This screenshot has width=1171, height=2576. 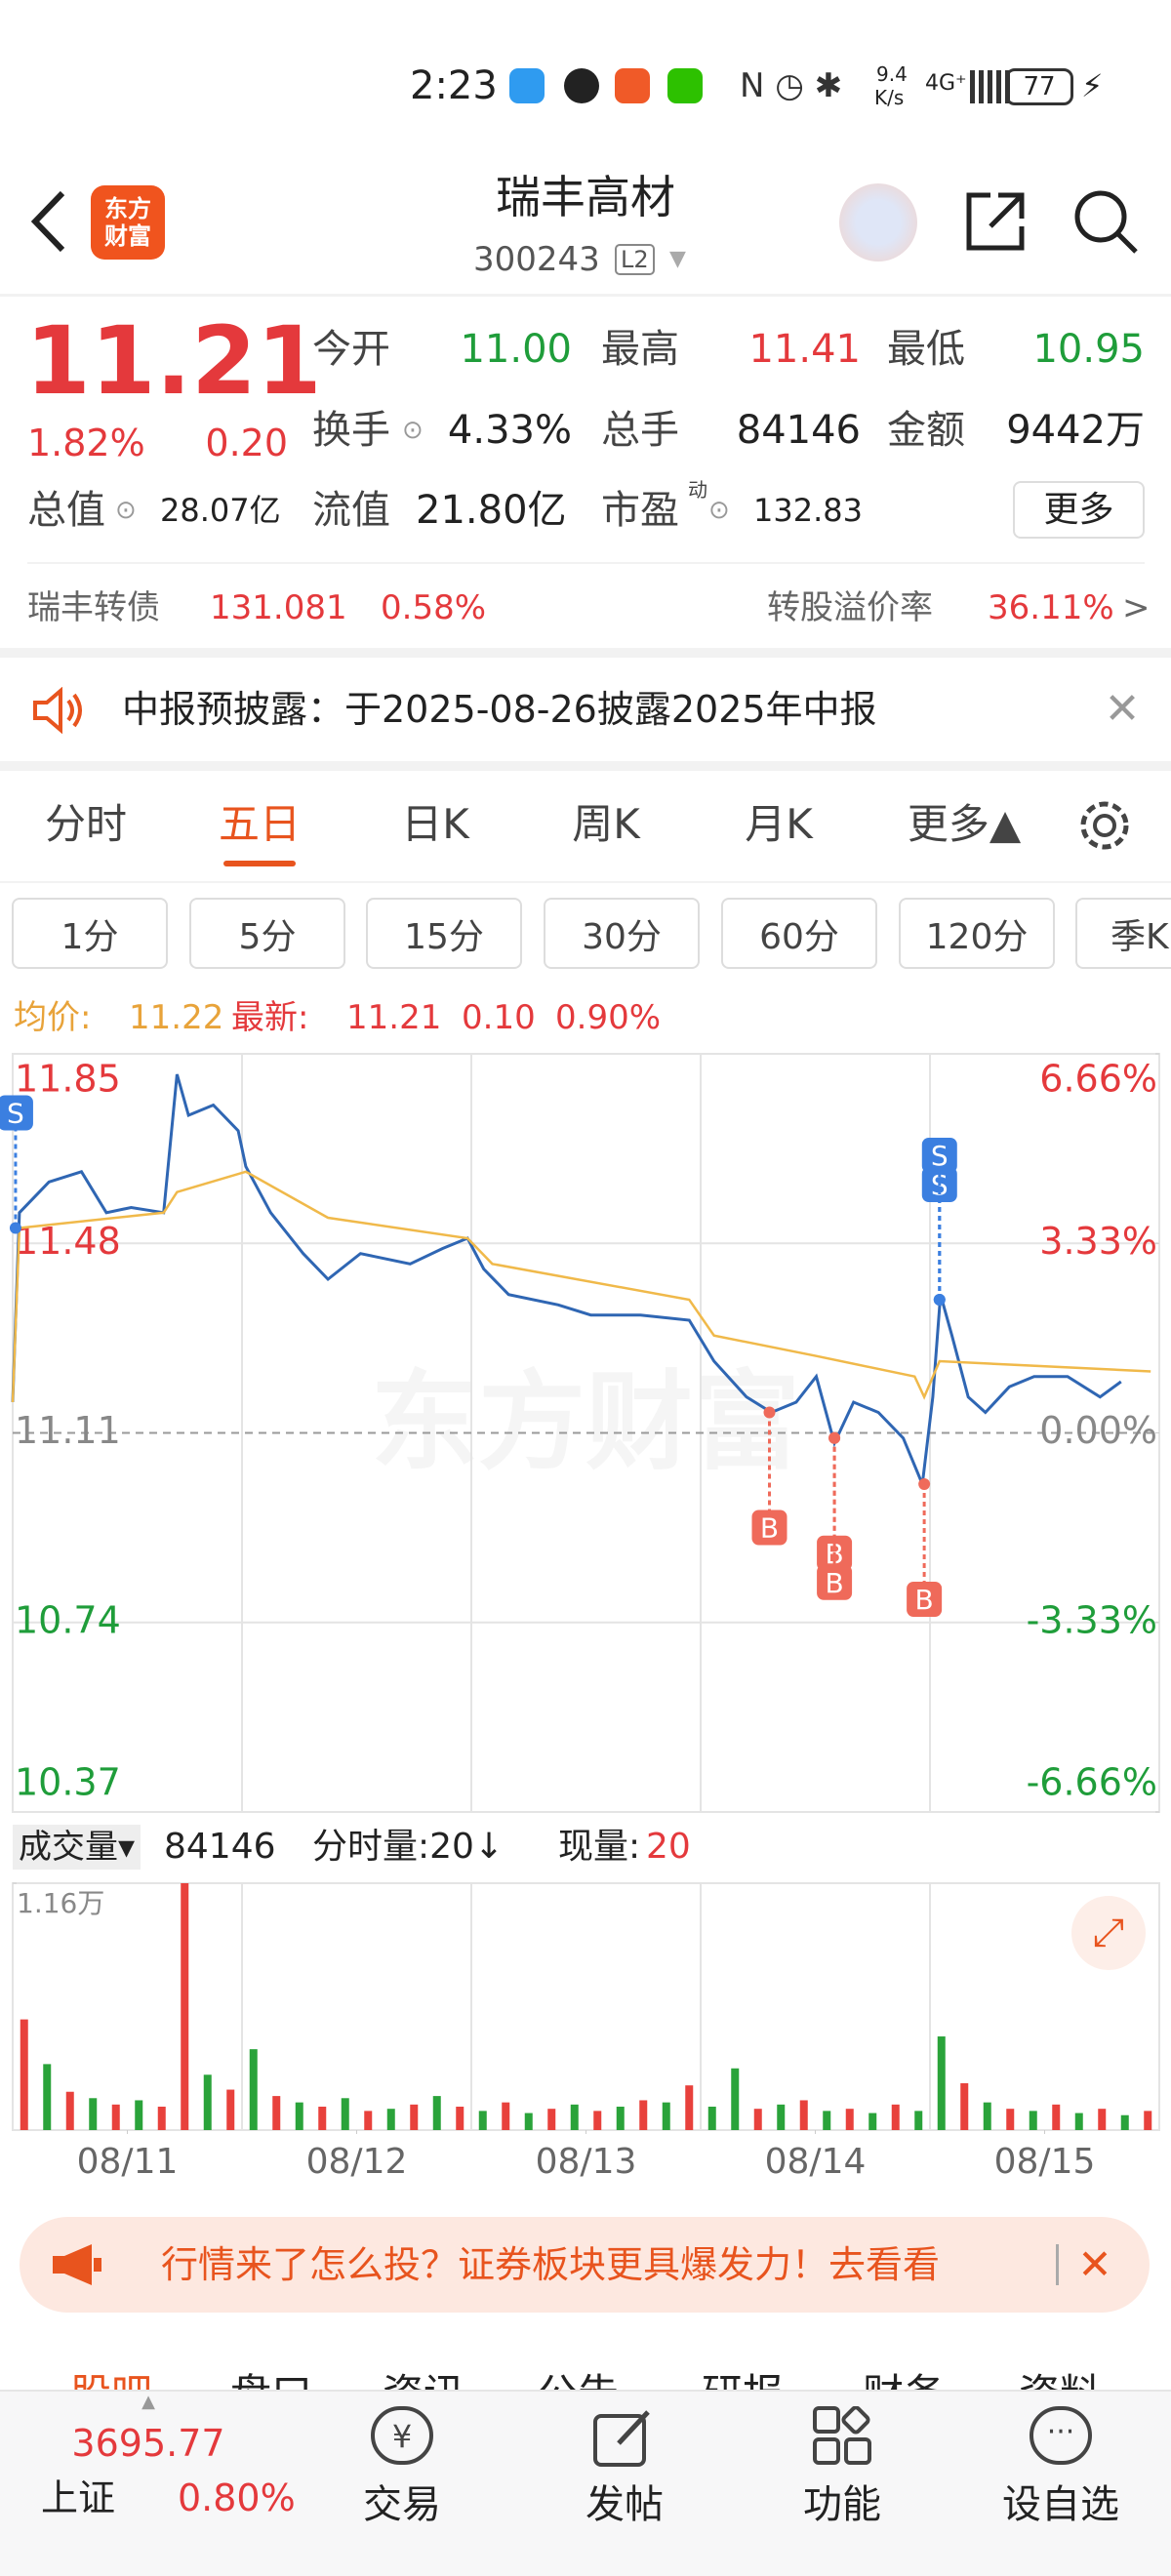 I want to click on close-button: ✕, so click(x=1122, y=709).